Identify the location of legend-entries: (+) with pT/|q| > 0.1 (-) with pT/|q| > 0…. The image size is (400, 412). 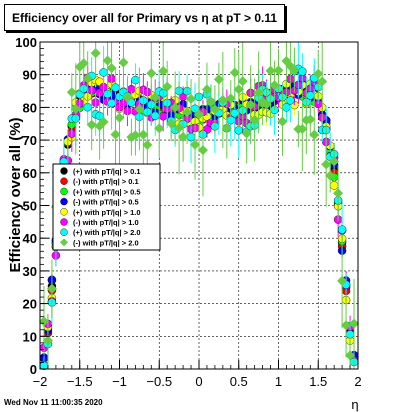
(100, 207).